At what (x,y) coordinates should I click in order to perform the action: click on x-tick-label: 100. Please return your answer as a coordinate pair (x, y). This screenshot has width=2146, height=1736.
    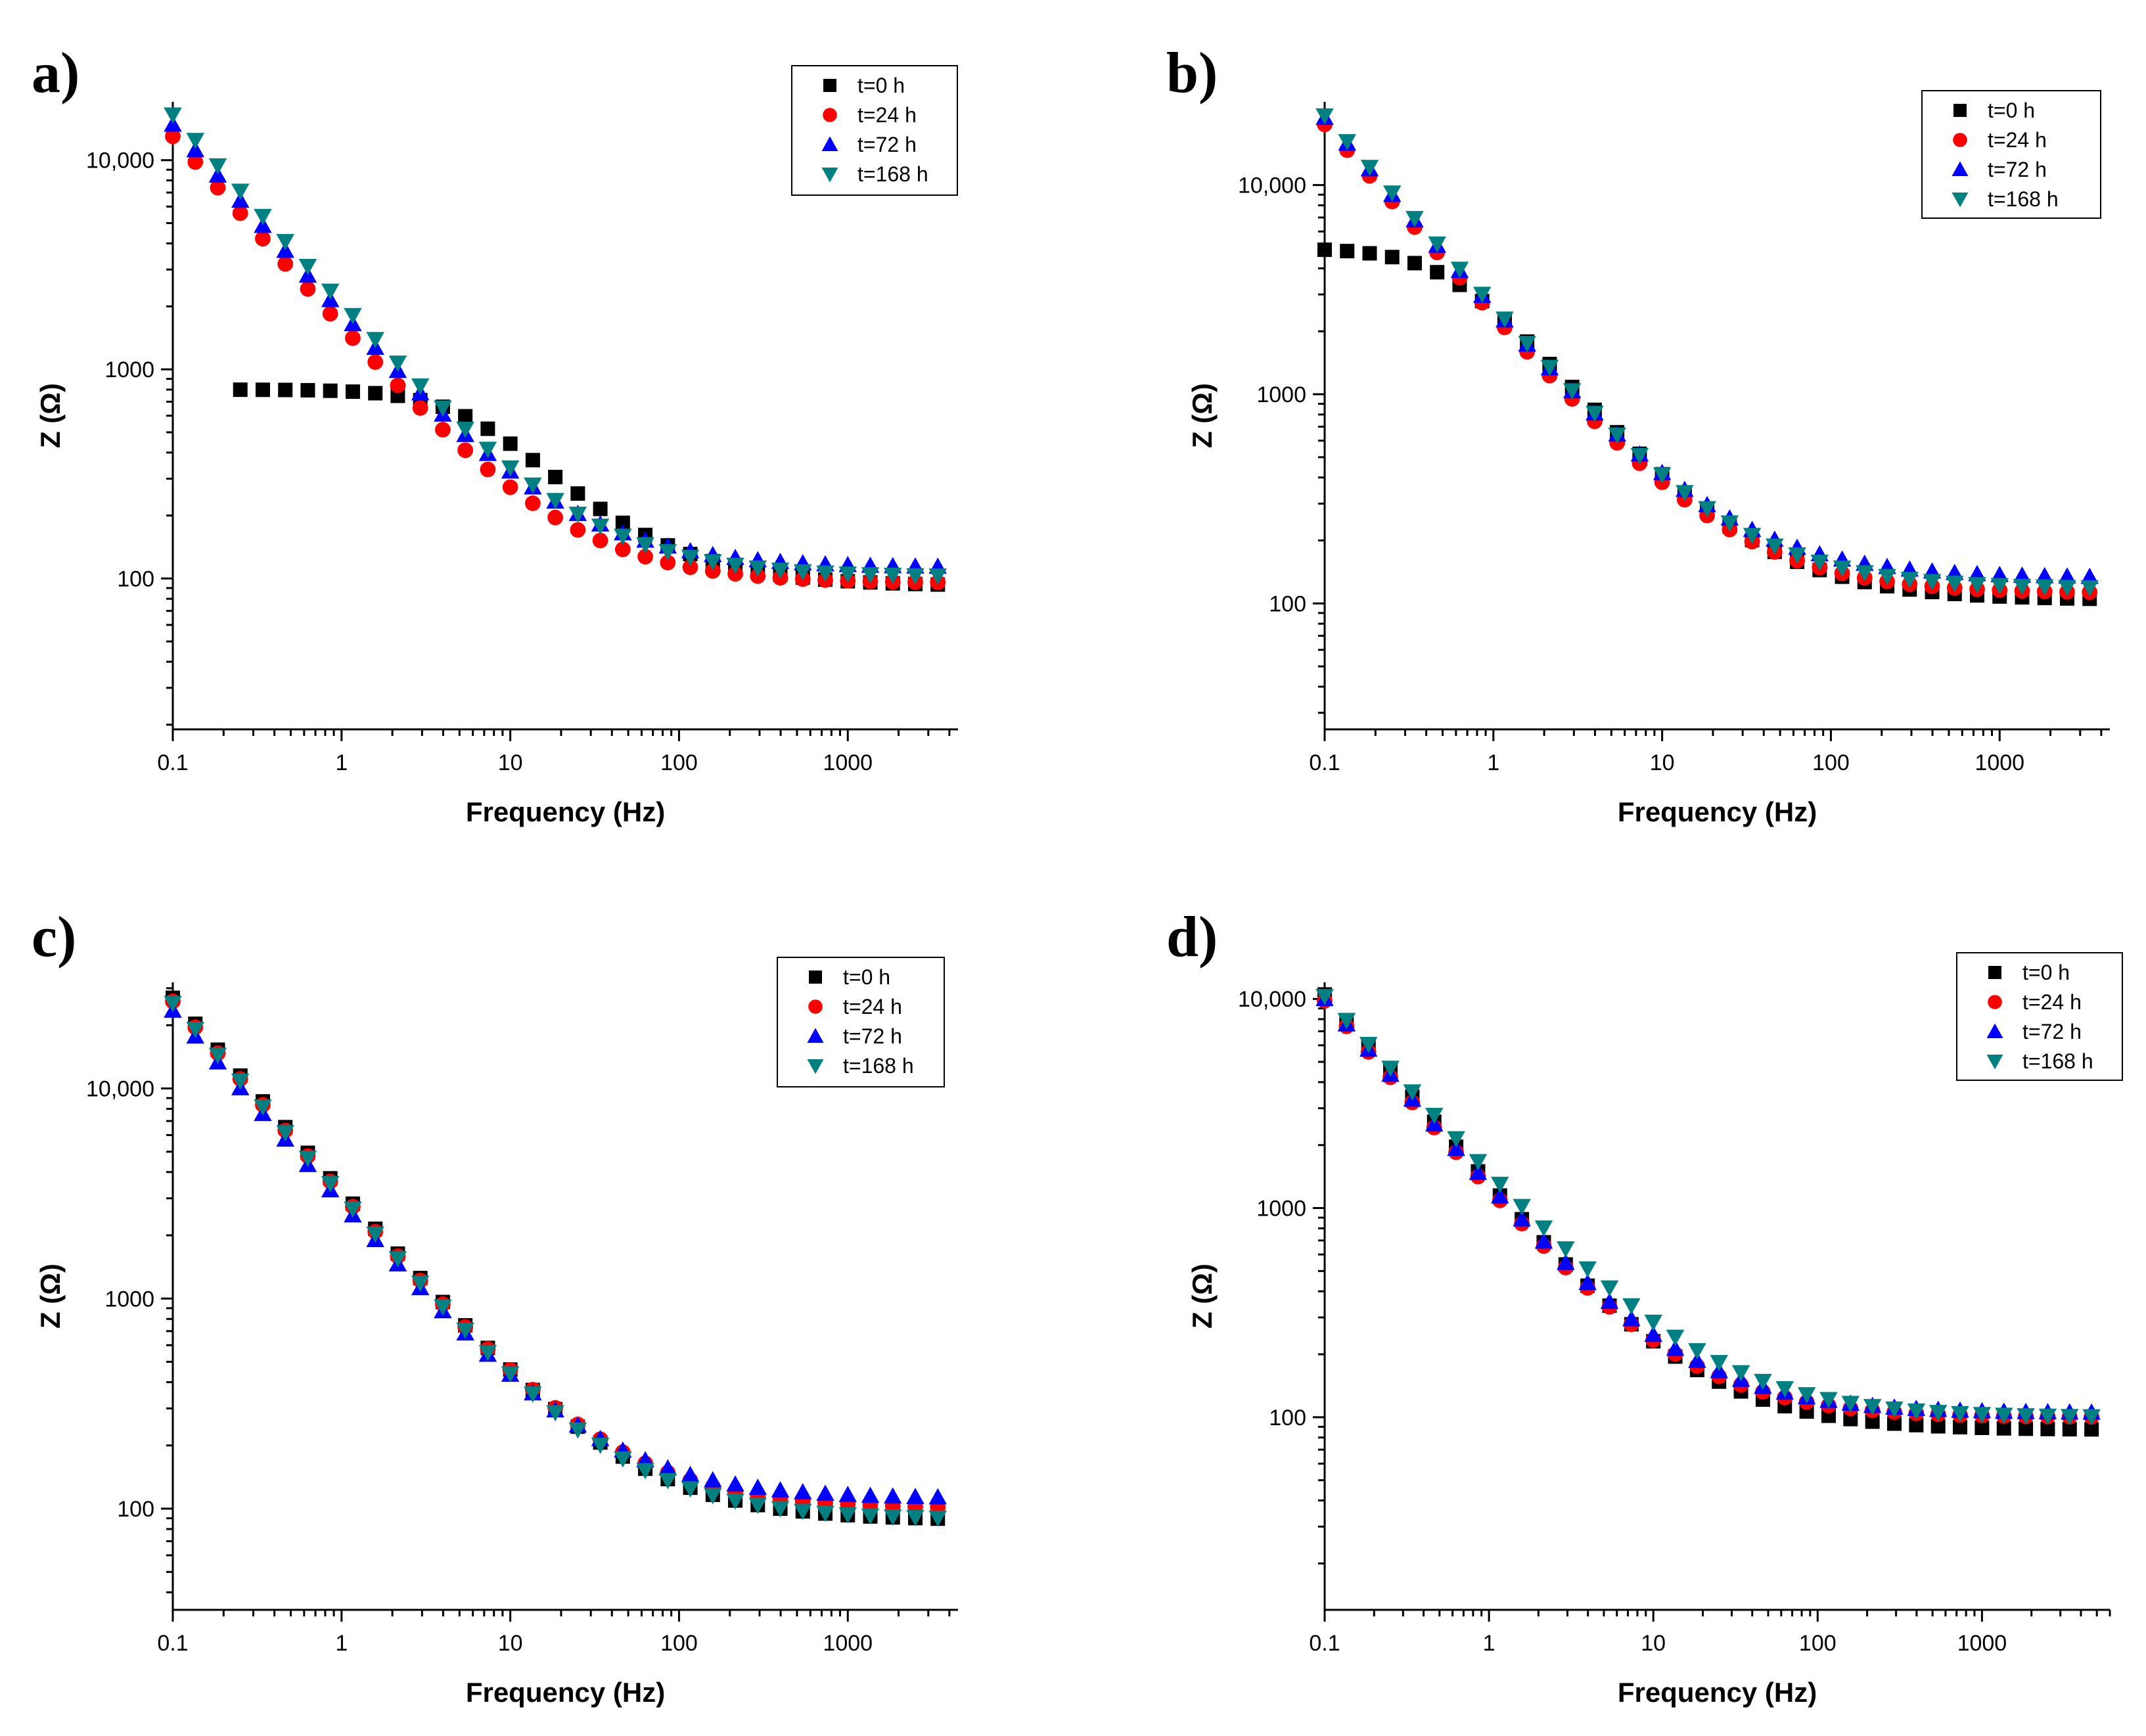
    Looking at the image, I should click on (679, 762).